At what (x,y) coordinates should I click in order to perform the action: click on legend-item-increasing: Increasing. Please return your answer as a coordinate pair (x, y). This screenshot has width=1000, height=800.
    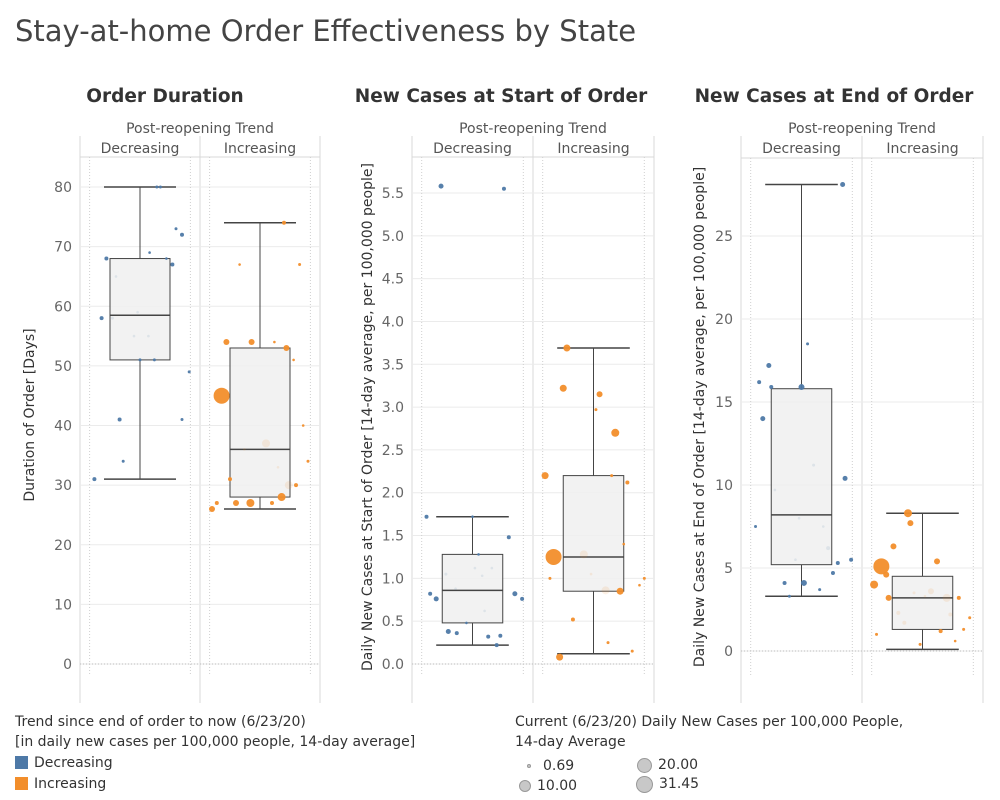
    Looking at the image, I should click on (215, 783).